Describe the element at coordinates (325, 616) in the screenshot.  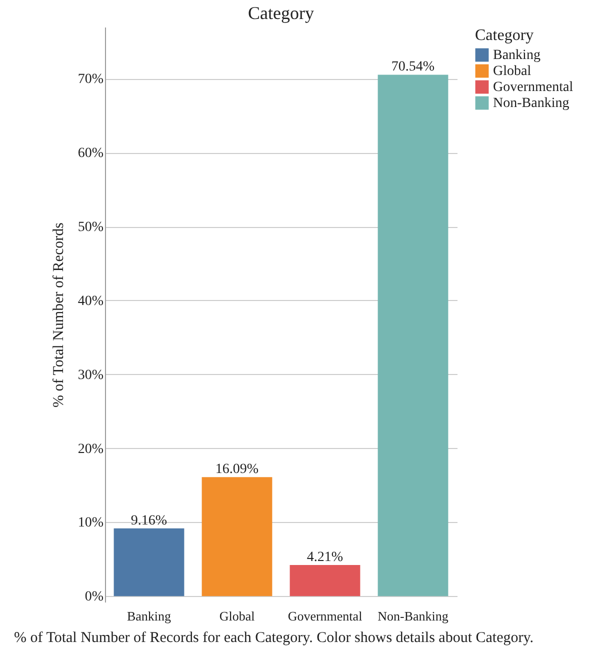
I see `x-tick-label: Governmental` at that location.